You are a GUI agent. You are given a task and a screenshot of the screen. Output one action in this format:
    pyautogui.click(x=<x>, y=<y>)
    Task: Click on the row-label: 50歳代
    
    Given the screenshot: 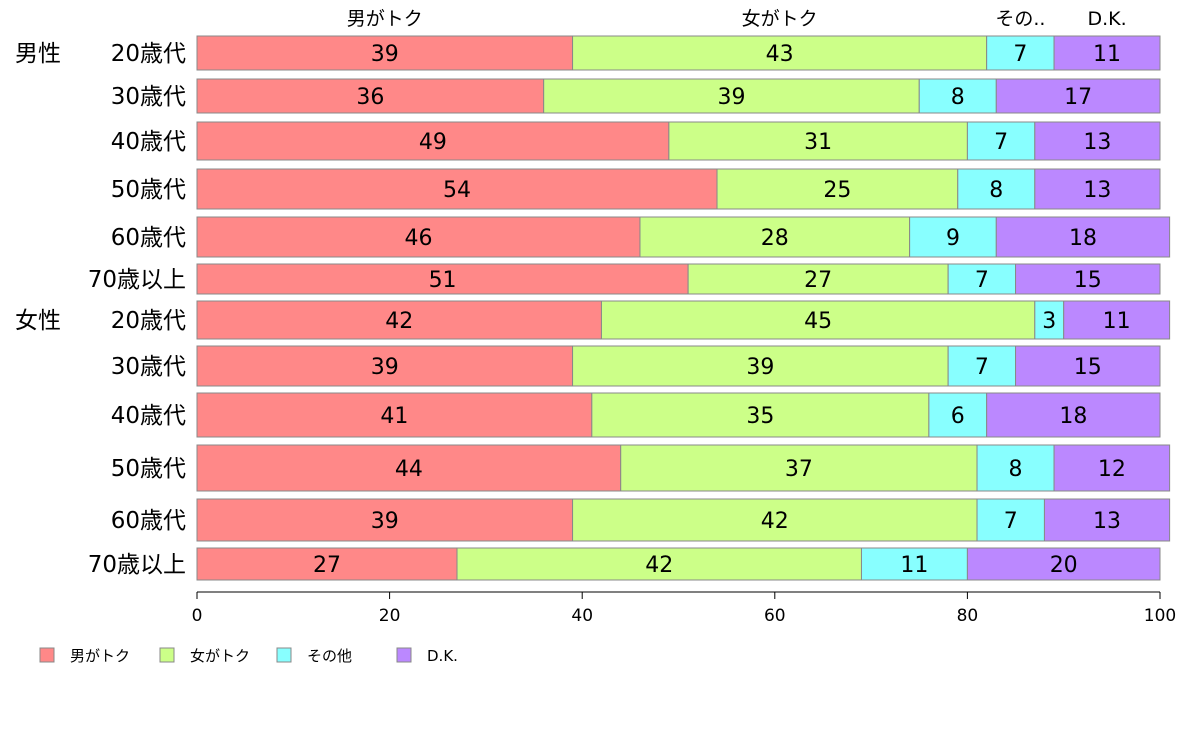 What is the action you would take?
    pyautogui.click(x=148, y=190)
    